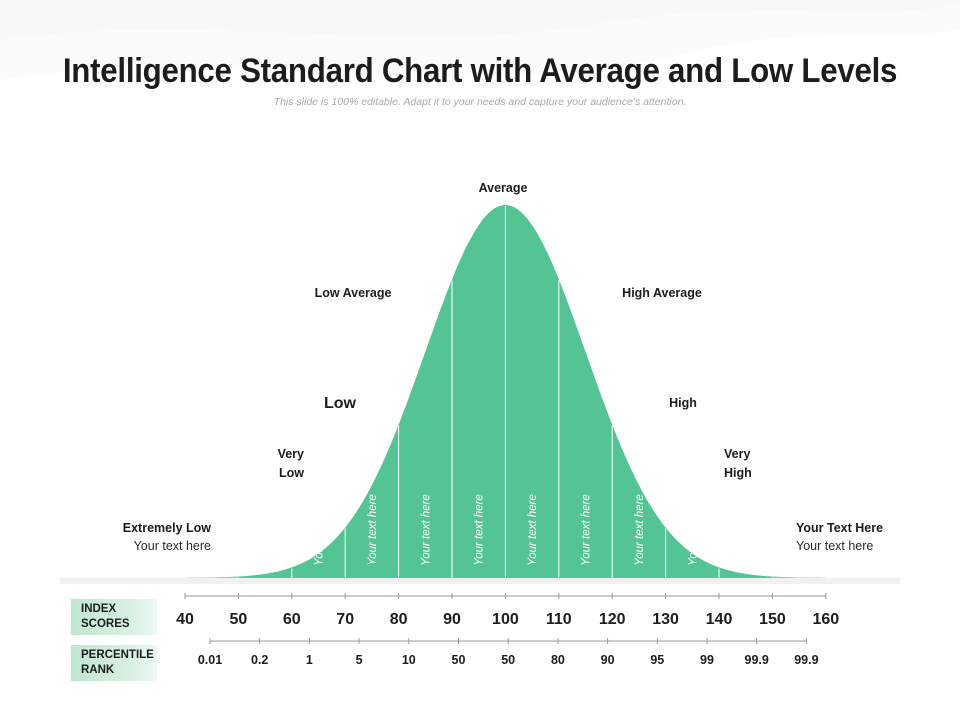  I want to click on index-tick-label-100: 100, so click(505, 619).